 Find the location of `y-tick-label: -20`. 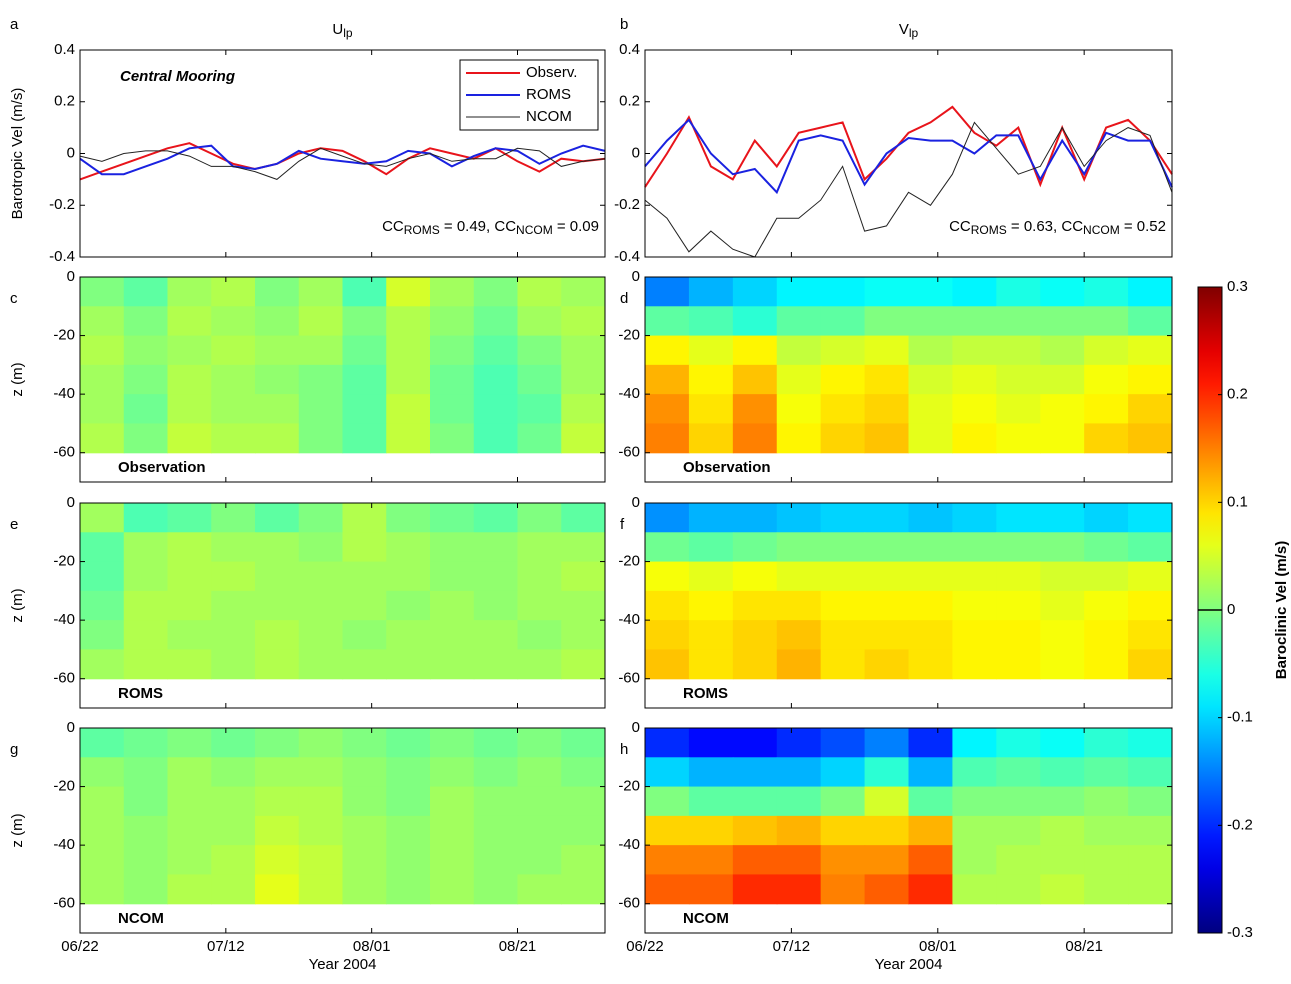

y-tick-label: -20 is located at coordinates (629, 786).